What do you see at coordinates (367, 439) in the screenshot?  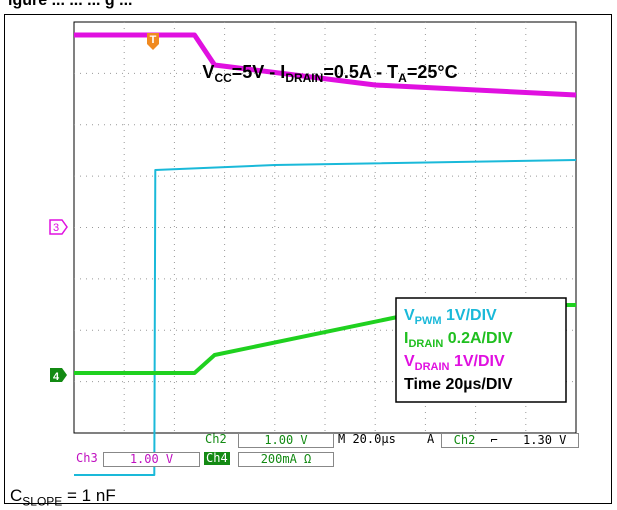 I see `timebase: M 20.0µs` at bounding box center [367, 439].